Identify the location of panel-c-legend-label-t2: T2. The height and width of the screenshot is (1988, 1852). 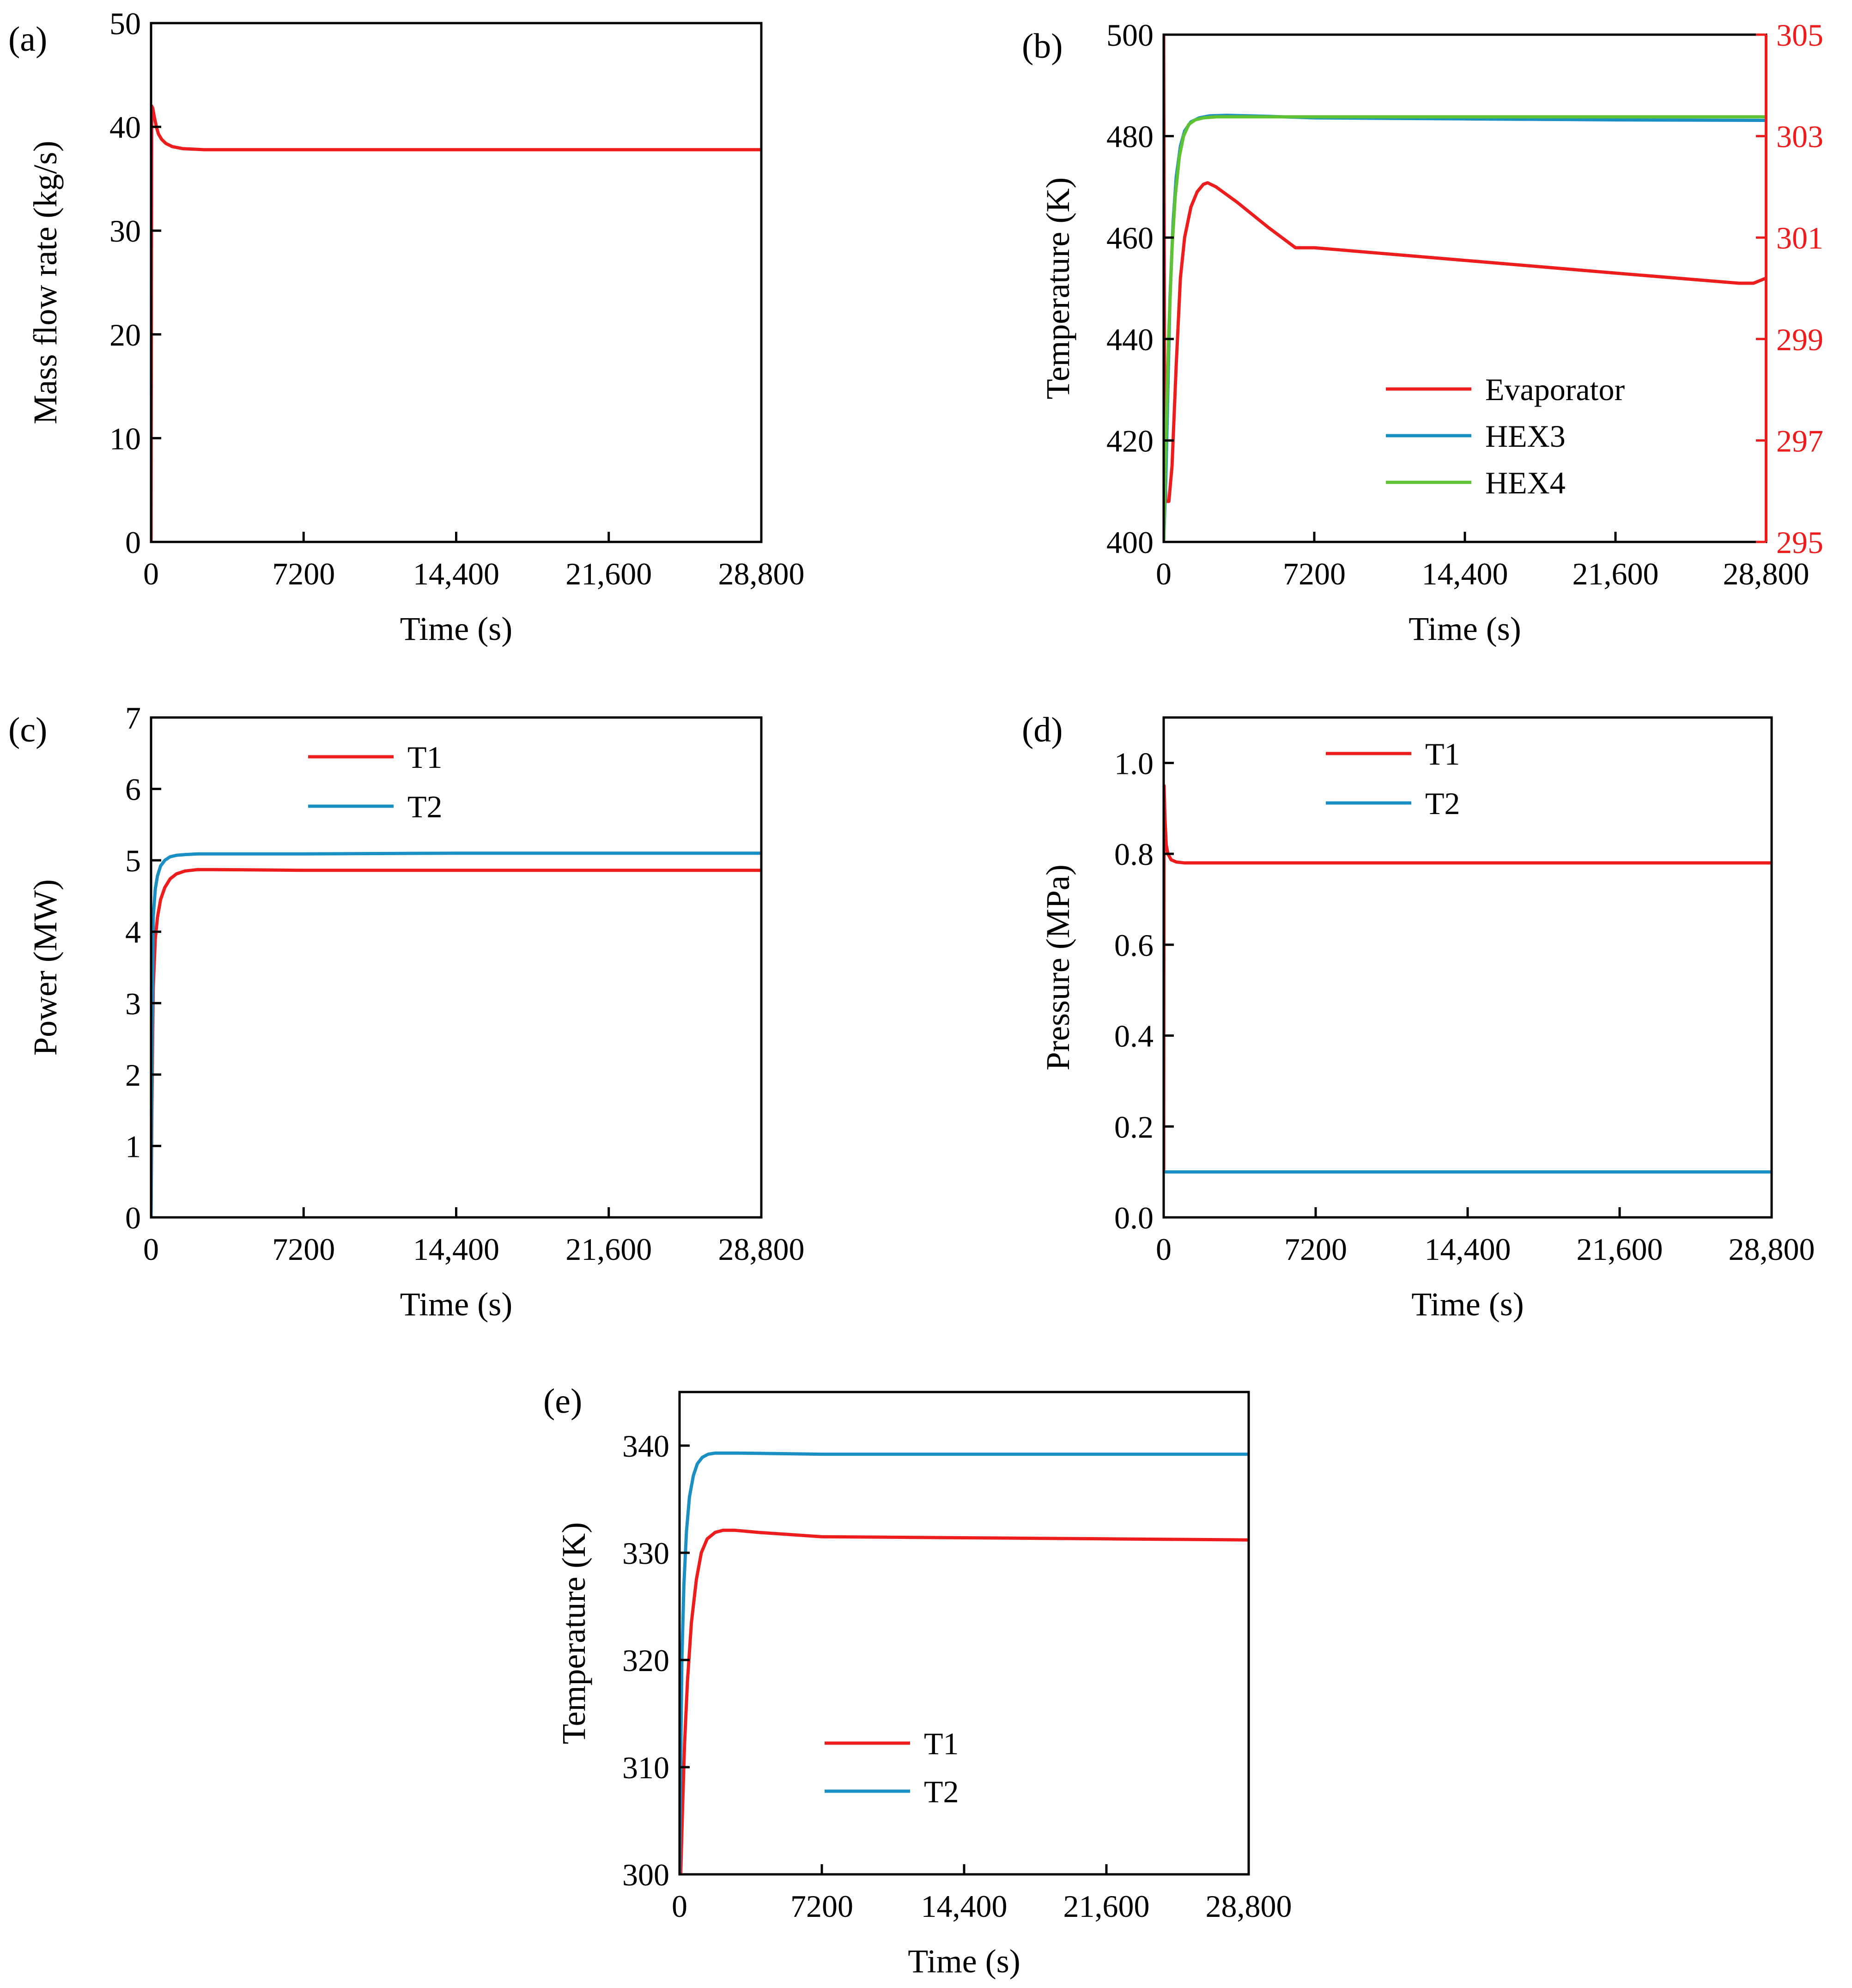
(425, 806).